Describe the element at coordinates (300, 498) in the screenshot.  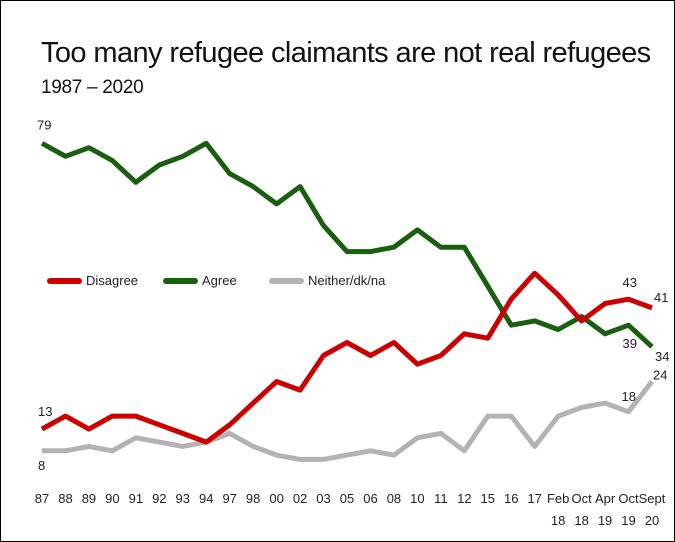
I see `x-tick-label: 02` at that location.